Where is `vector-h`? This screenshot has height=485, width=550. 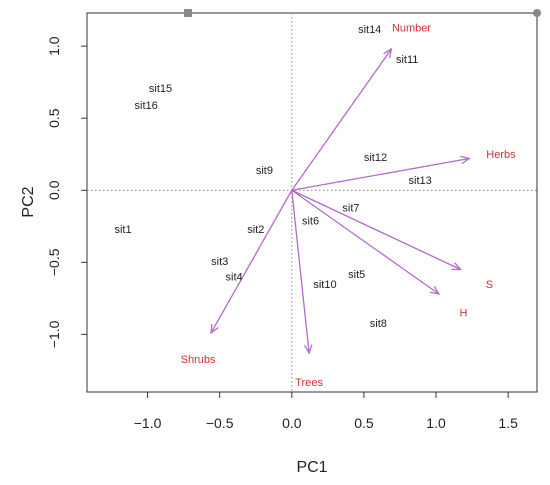 vector-h is located at coordinates (365, 242).